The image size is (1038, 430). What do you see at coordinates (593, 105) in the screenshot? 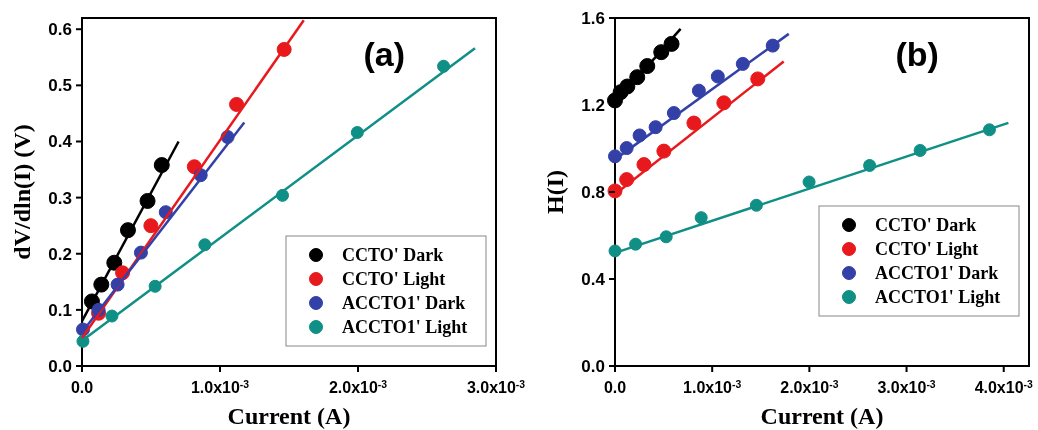
I see `y-tick-label: 1.2` at bounding box center [593, 105].